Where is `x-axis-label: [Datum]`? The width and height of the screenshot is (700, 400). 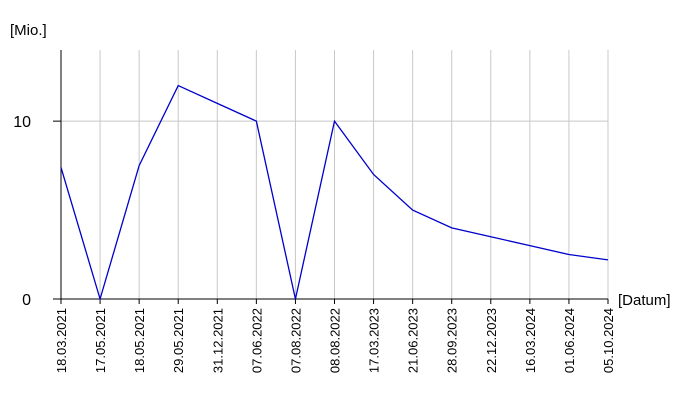 x-axis-label: [Datum] is located at coordinates (644, 300).